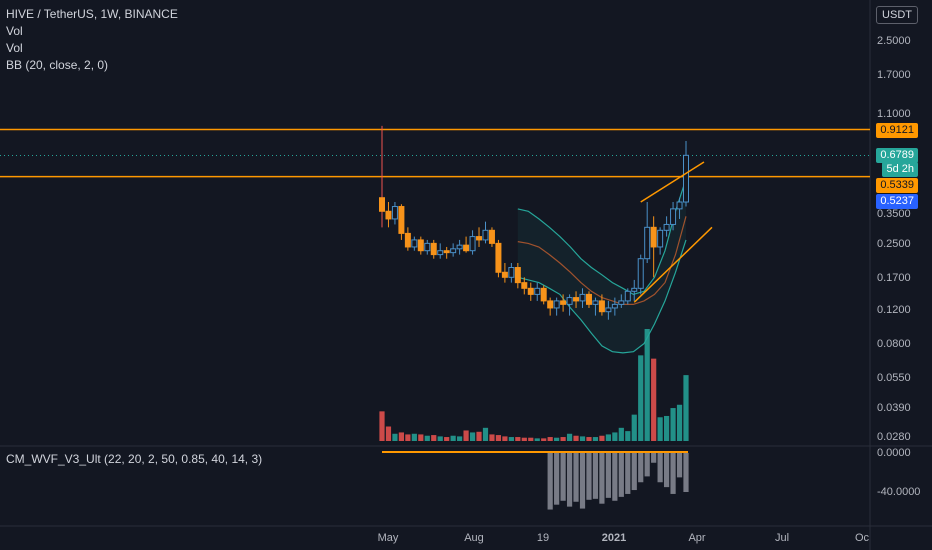  I want to click on last-price-tag: 0.6789, so click(897, 155).